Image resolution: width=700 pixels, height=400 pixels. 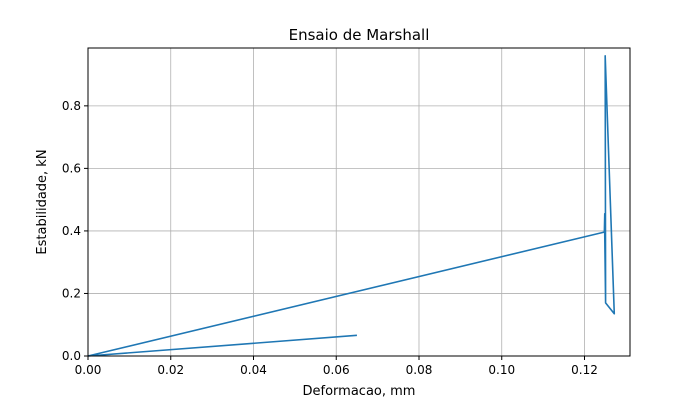 I want to click on x-tick-label: 0.12, so click(x=584, y=370).